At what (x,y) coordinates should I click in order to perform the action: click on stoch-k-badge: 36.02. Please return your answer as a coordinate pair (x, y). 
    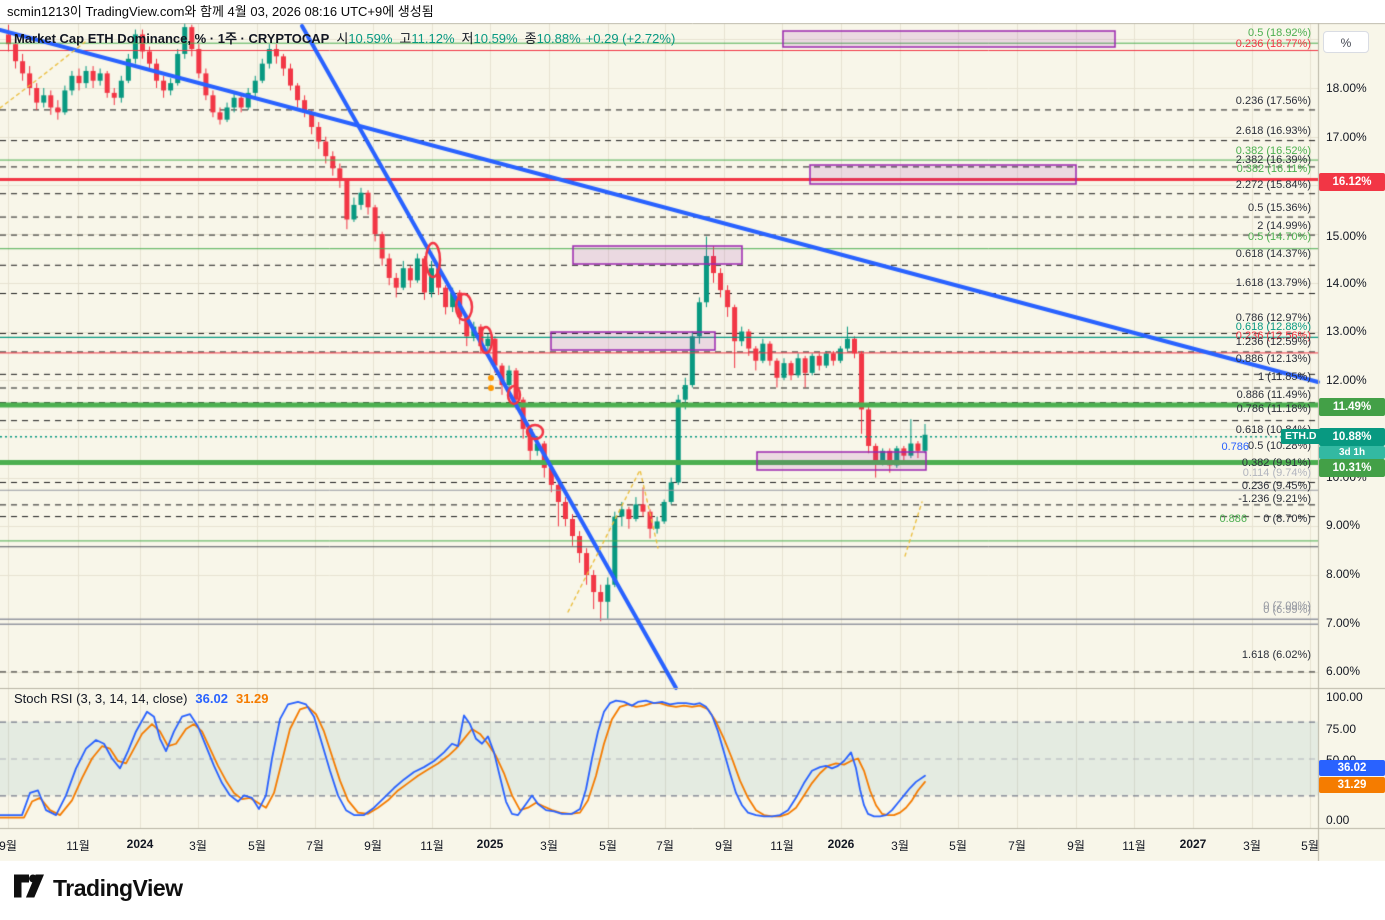
    Looking at the image, I should click on (1352, 768).